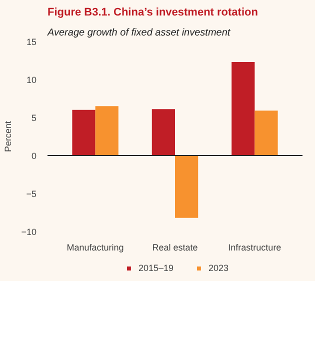 This screenshot has height=337, width=328. I want to click on y-tick-label: −5, so click(31, 194).